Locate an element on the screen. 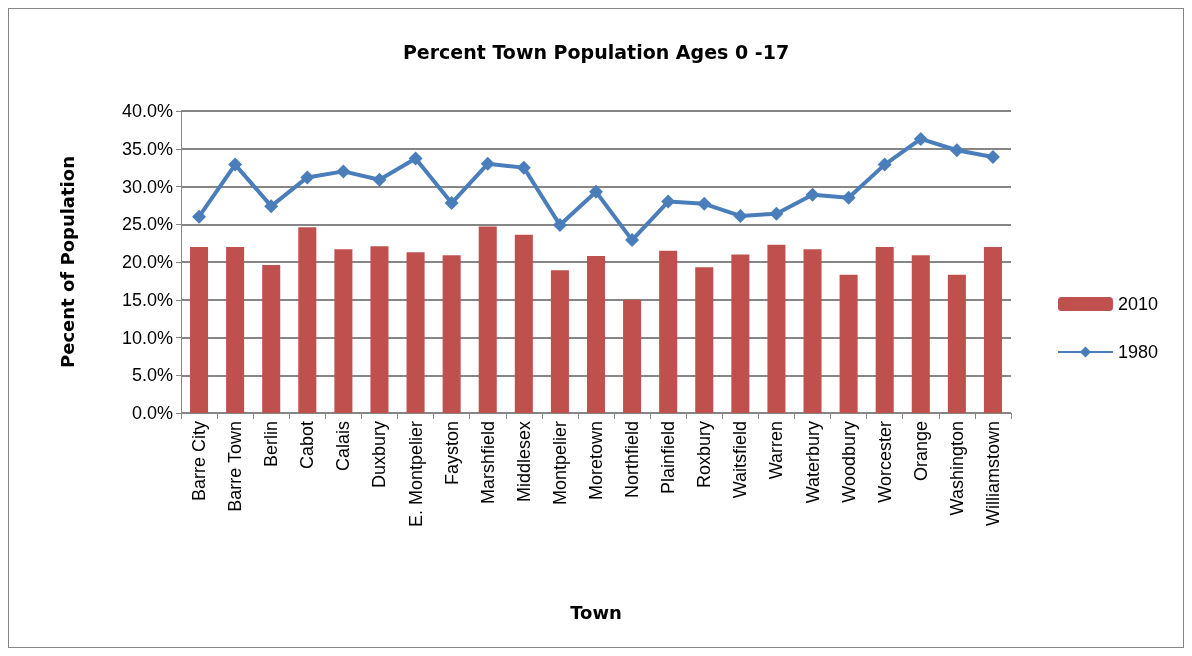 This screenshot has height=656, width=1192. x-tick-label: Williamstown is located at coordinates (992, 474).